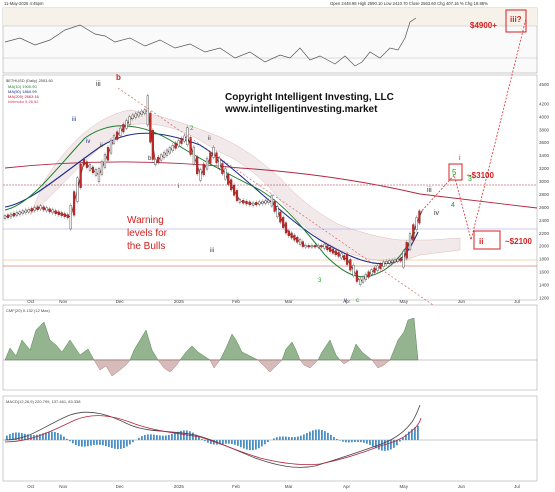 This screenshot has height=492, width=555. Describe the element at coordinates (544, 285) in the screenshot. I see `price-tick-label: 1400` at that location.